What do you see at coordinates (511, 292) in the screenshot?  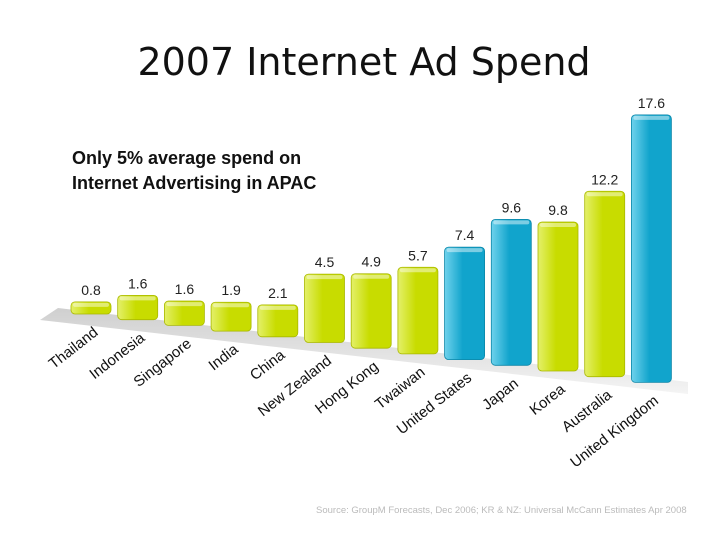 I see `bar-japan` at bounding box center [511, 292].